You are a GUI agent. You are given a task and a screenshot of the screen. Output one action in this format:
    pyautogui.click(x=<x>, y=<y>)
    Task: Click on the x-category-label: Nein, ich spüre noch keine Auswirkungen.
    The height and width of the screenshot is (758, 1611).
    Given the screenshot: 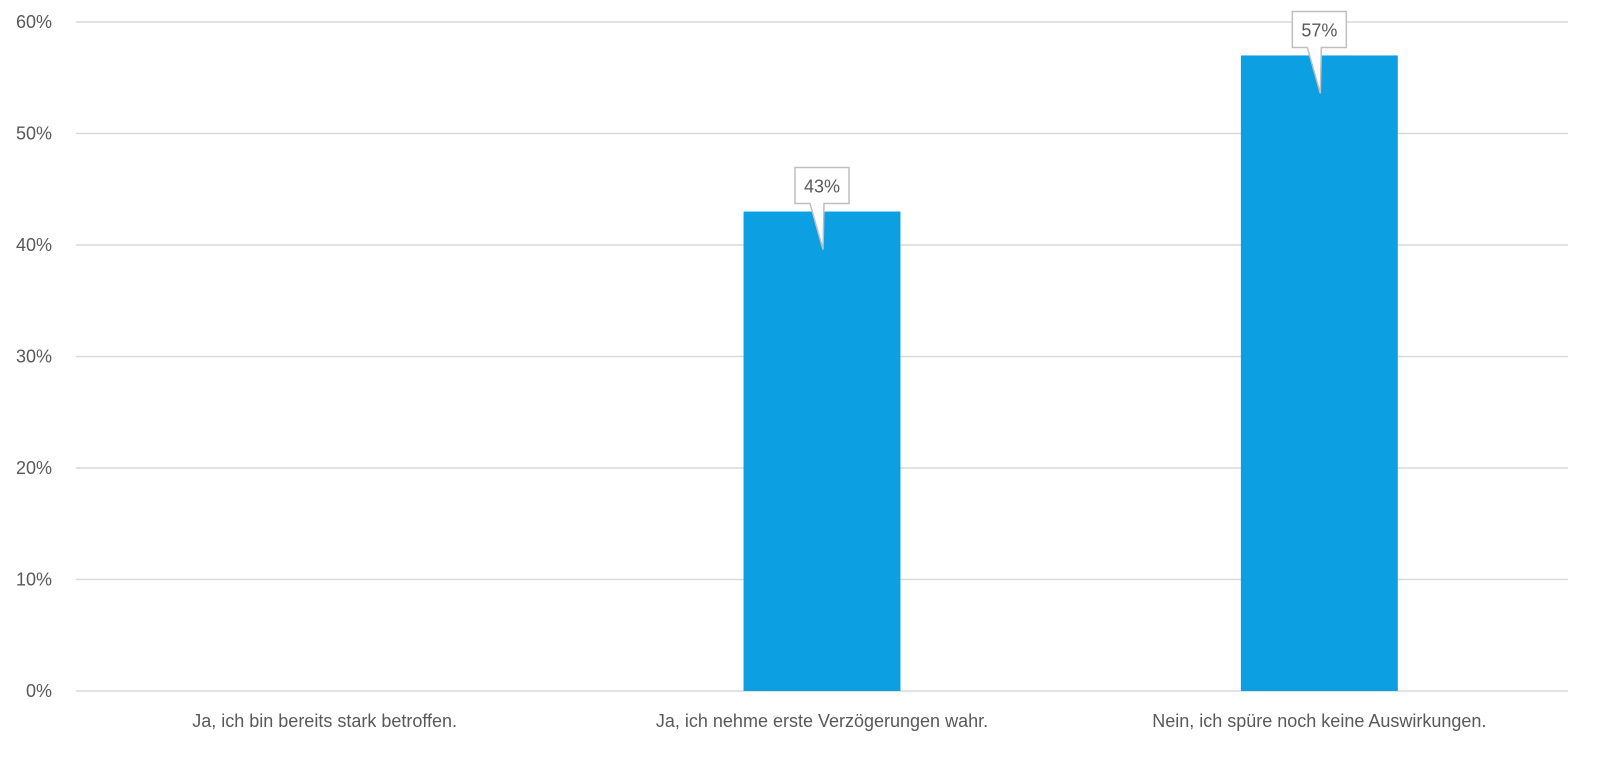 What is the action you would take?
    pyautogui.click(x=1319, y=721)
    